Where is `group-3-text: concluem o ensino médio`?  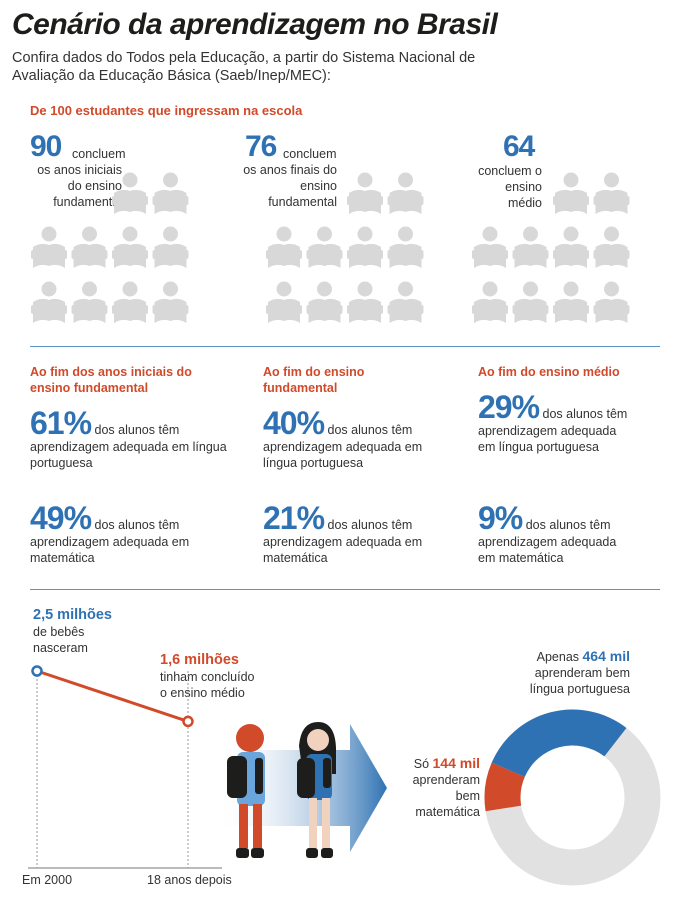
group-3-text: concluem o ensino médio is located at coordinates (510, 187).